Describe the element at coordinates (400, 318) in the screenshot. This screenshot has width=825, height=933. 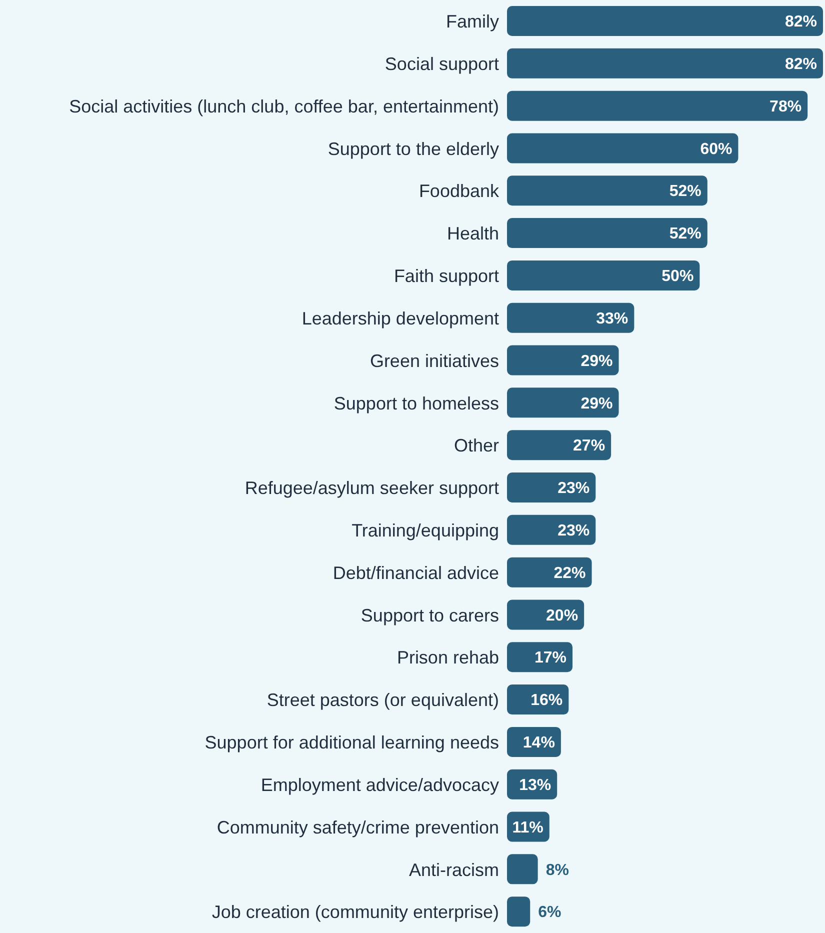
I see `y-tick-label: Leadership development` at that location.